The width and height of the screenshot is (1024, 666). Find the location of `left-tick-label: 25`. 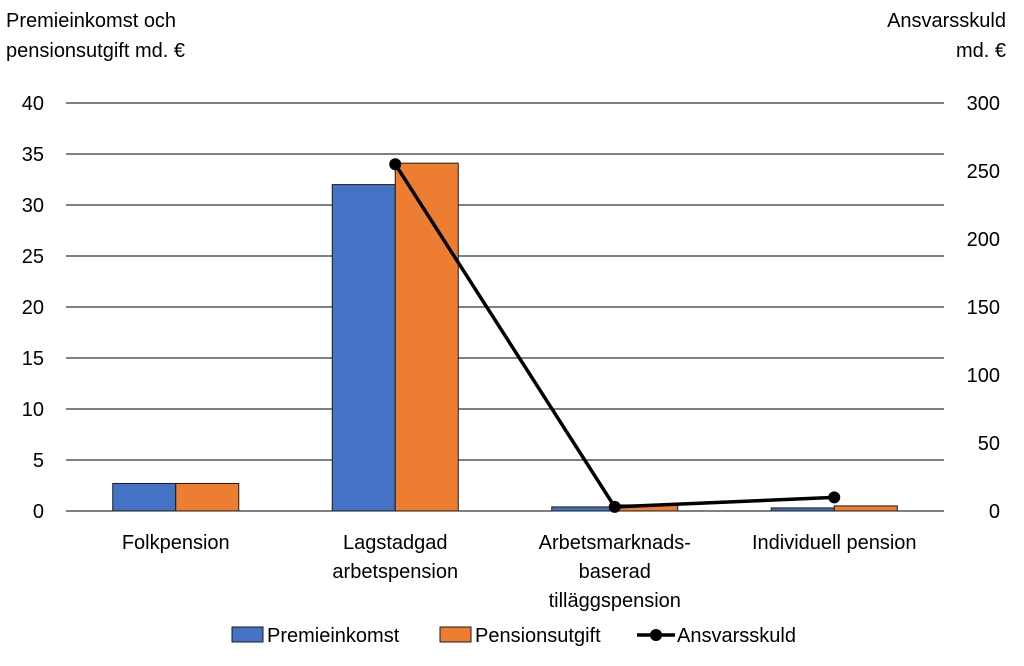

left-tick-label: 25 is located at coordinates (33, 257).